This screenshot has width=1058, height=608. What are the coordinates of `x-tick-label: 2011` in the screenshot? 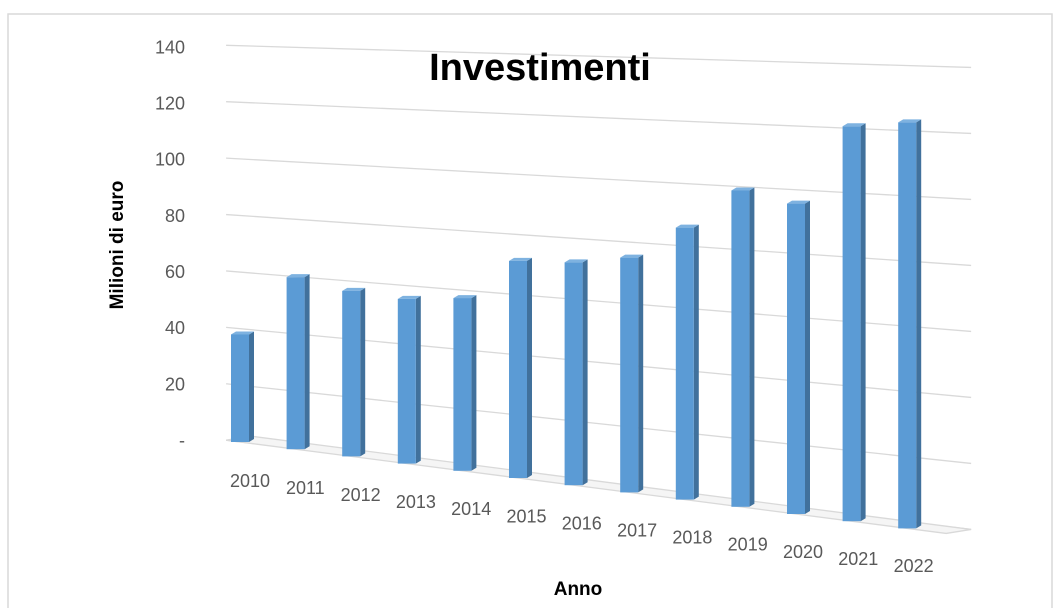 It's located at (305, 488).